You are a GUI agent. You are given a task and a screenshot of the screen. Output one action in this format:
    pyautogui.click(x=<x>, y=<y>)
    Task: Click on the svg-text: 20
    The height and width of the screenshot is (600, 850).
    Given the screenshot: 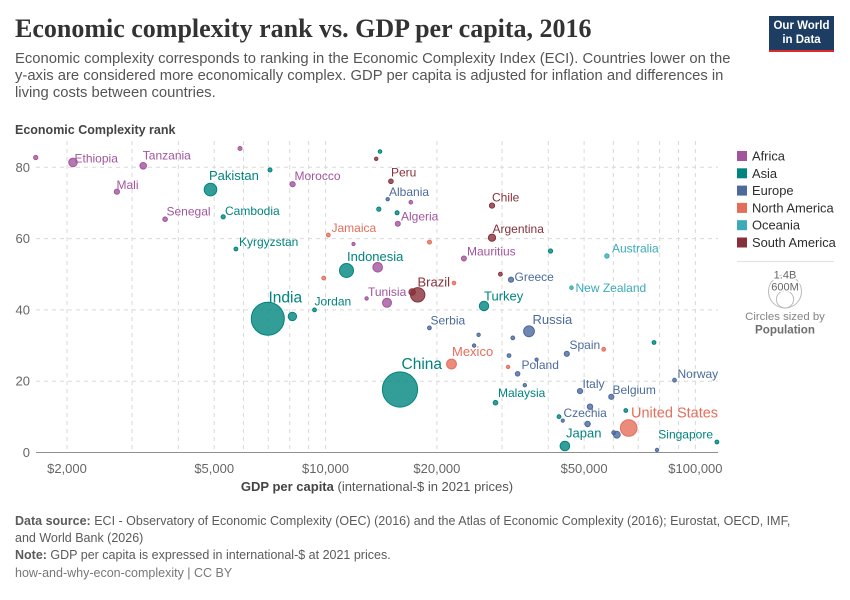 What is the action you would take?
    pyautogui.click(x=23, y=381)
    